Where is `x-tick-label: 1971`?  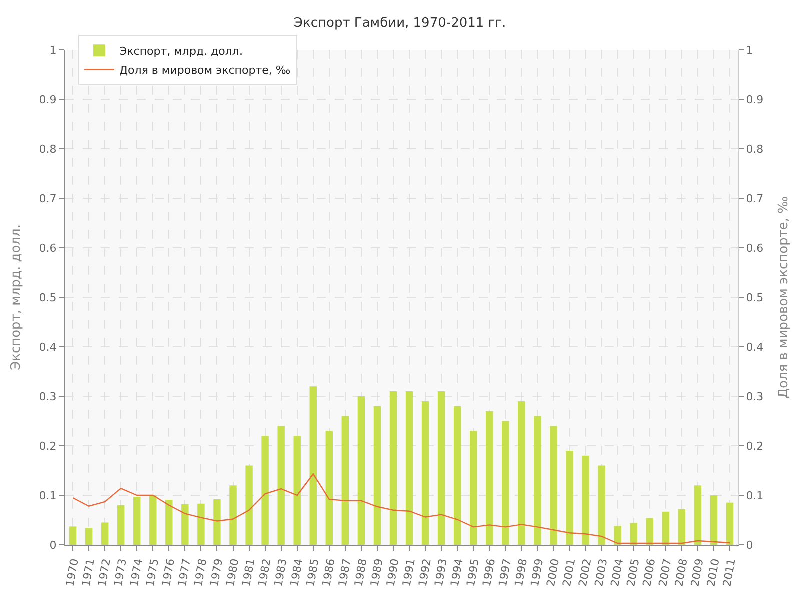 x-tick-label: 1971 is located at coordinates (89, 573).